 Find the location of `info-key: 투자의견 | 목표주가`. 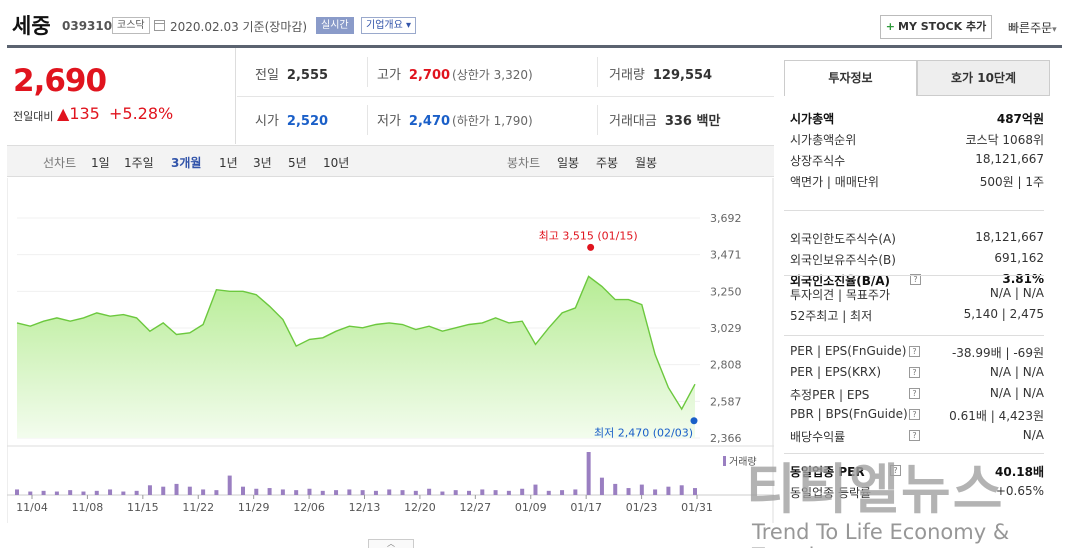

info-key: 투자의견 | 목표주가 is located at coordinates (840, 295).